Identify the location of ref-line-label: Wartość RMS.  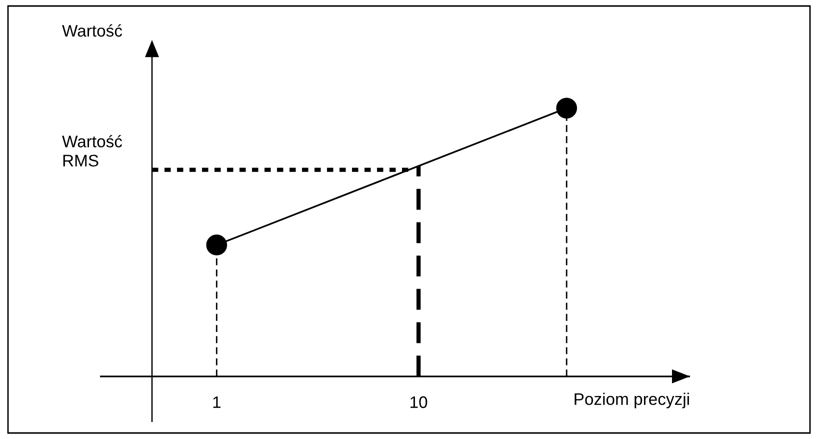
(92, 150).